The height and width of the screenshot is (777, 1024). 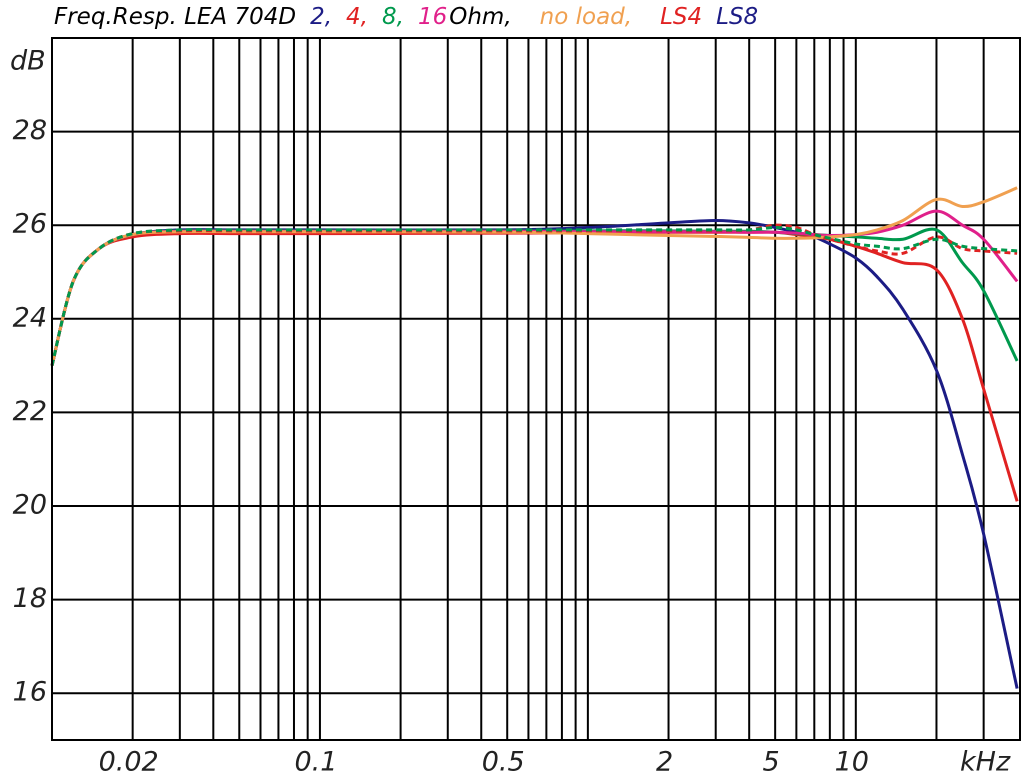 I want to click on legend-entry: LS4, so click(x=681, y=17).